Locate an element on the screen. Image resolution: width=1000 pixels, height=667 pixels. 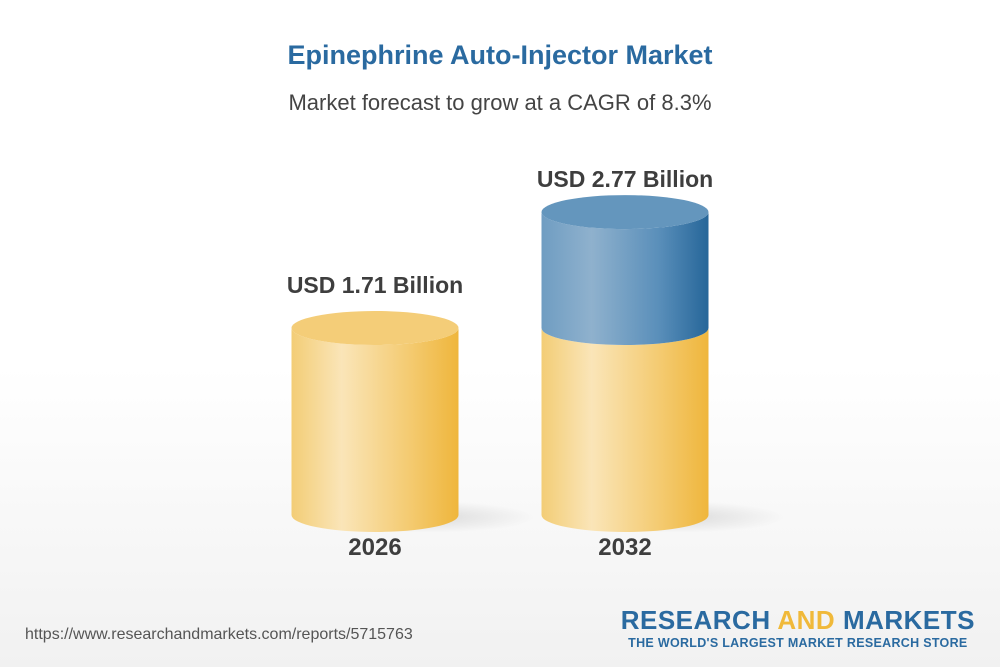
cylinder-base-2026 is located at coordinates (375, 430).